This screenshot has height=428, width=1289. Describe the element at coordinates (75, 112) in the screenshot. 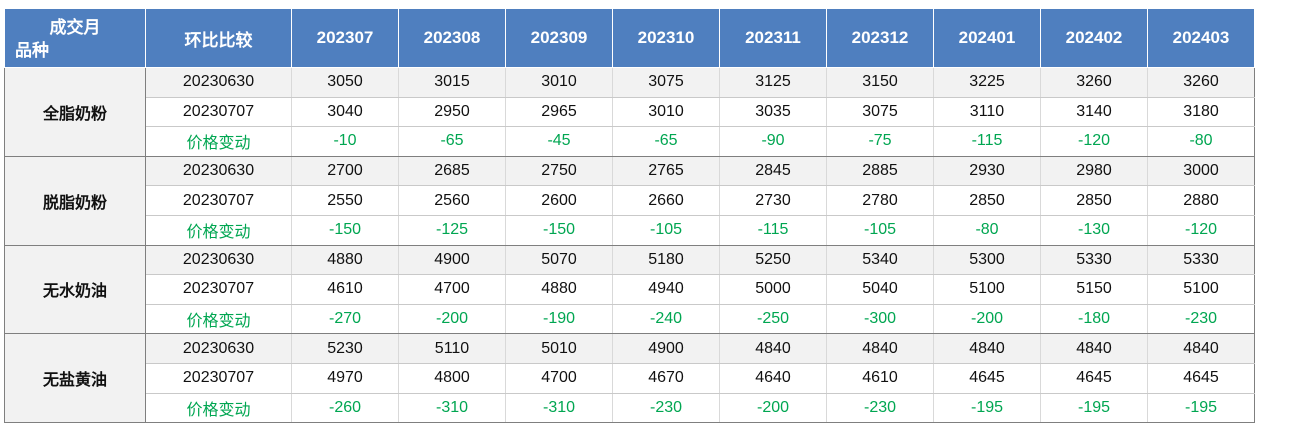

I see `product-name: 全脂奶粉` at that location.